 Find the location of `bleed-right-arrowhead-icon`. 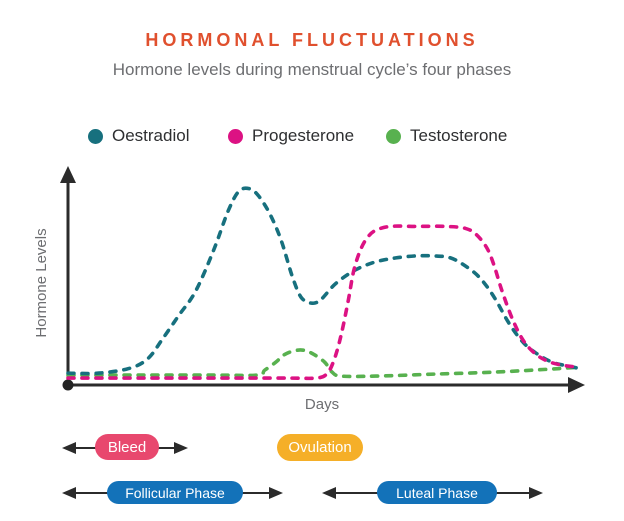

bleed-right-arrowhead-icon is located at coordinates (181, 447).